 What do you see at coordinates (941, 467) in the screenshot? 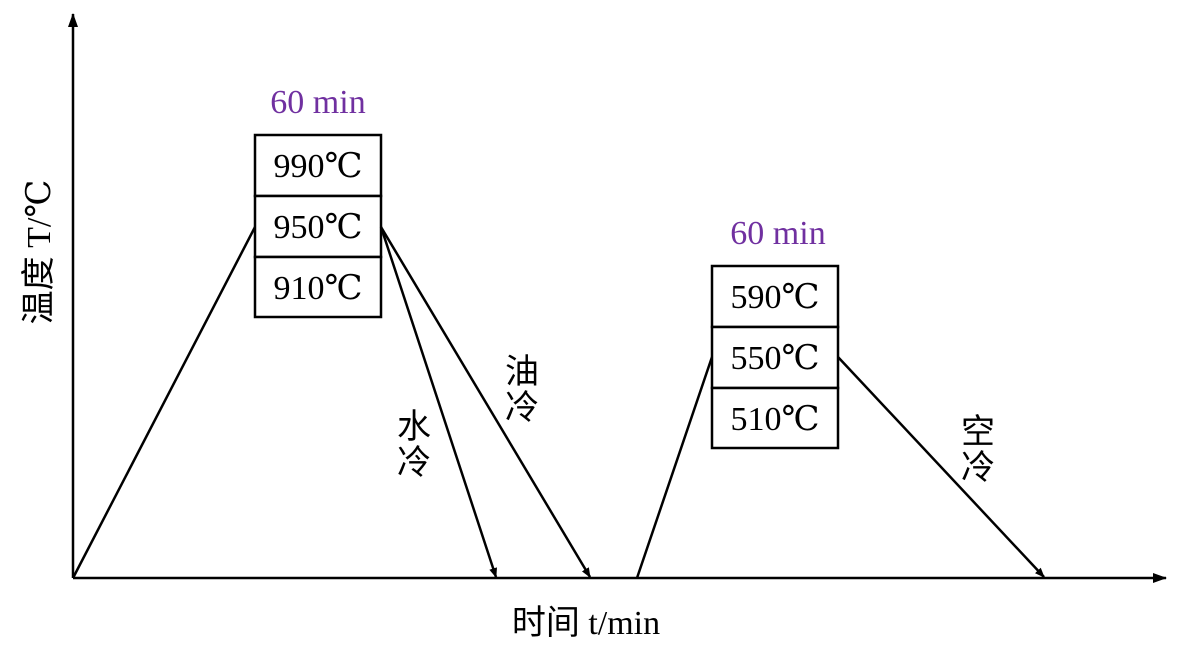
I see `air-cooling-arrow` at bounding box center [941, 467].